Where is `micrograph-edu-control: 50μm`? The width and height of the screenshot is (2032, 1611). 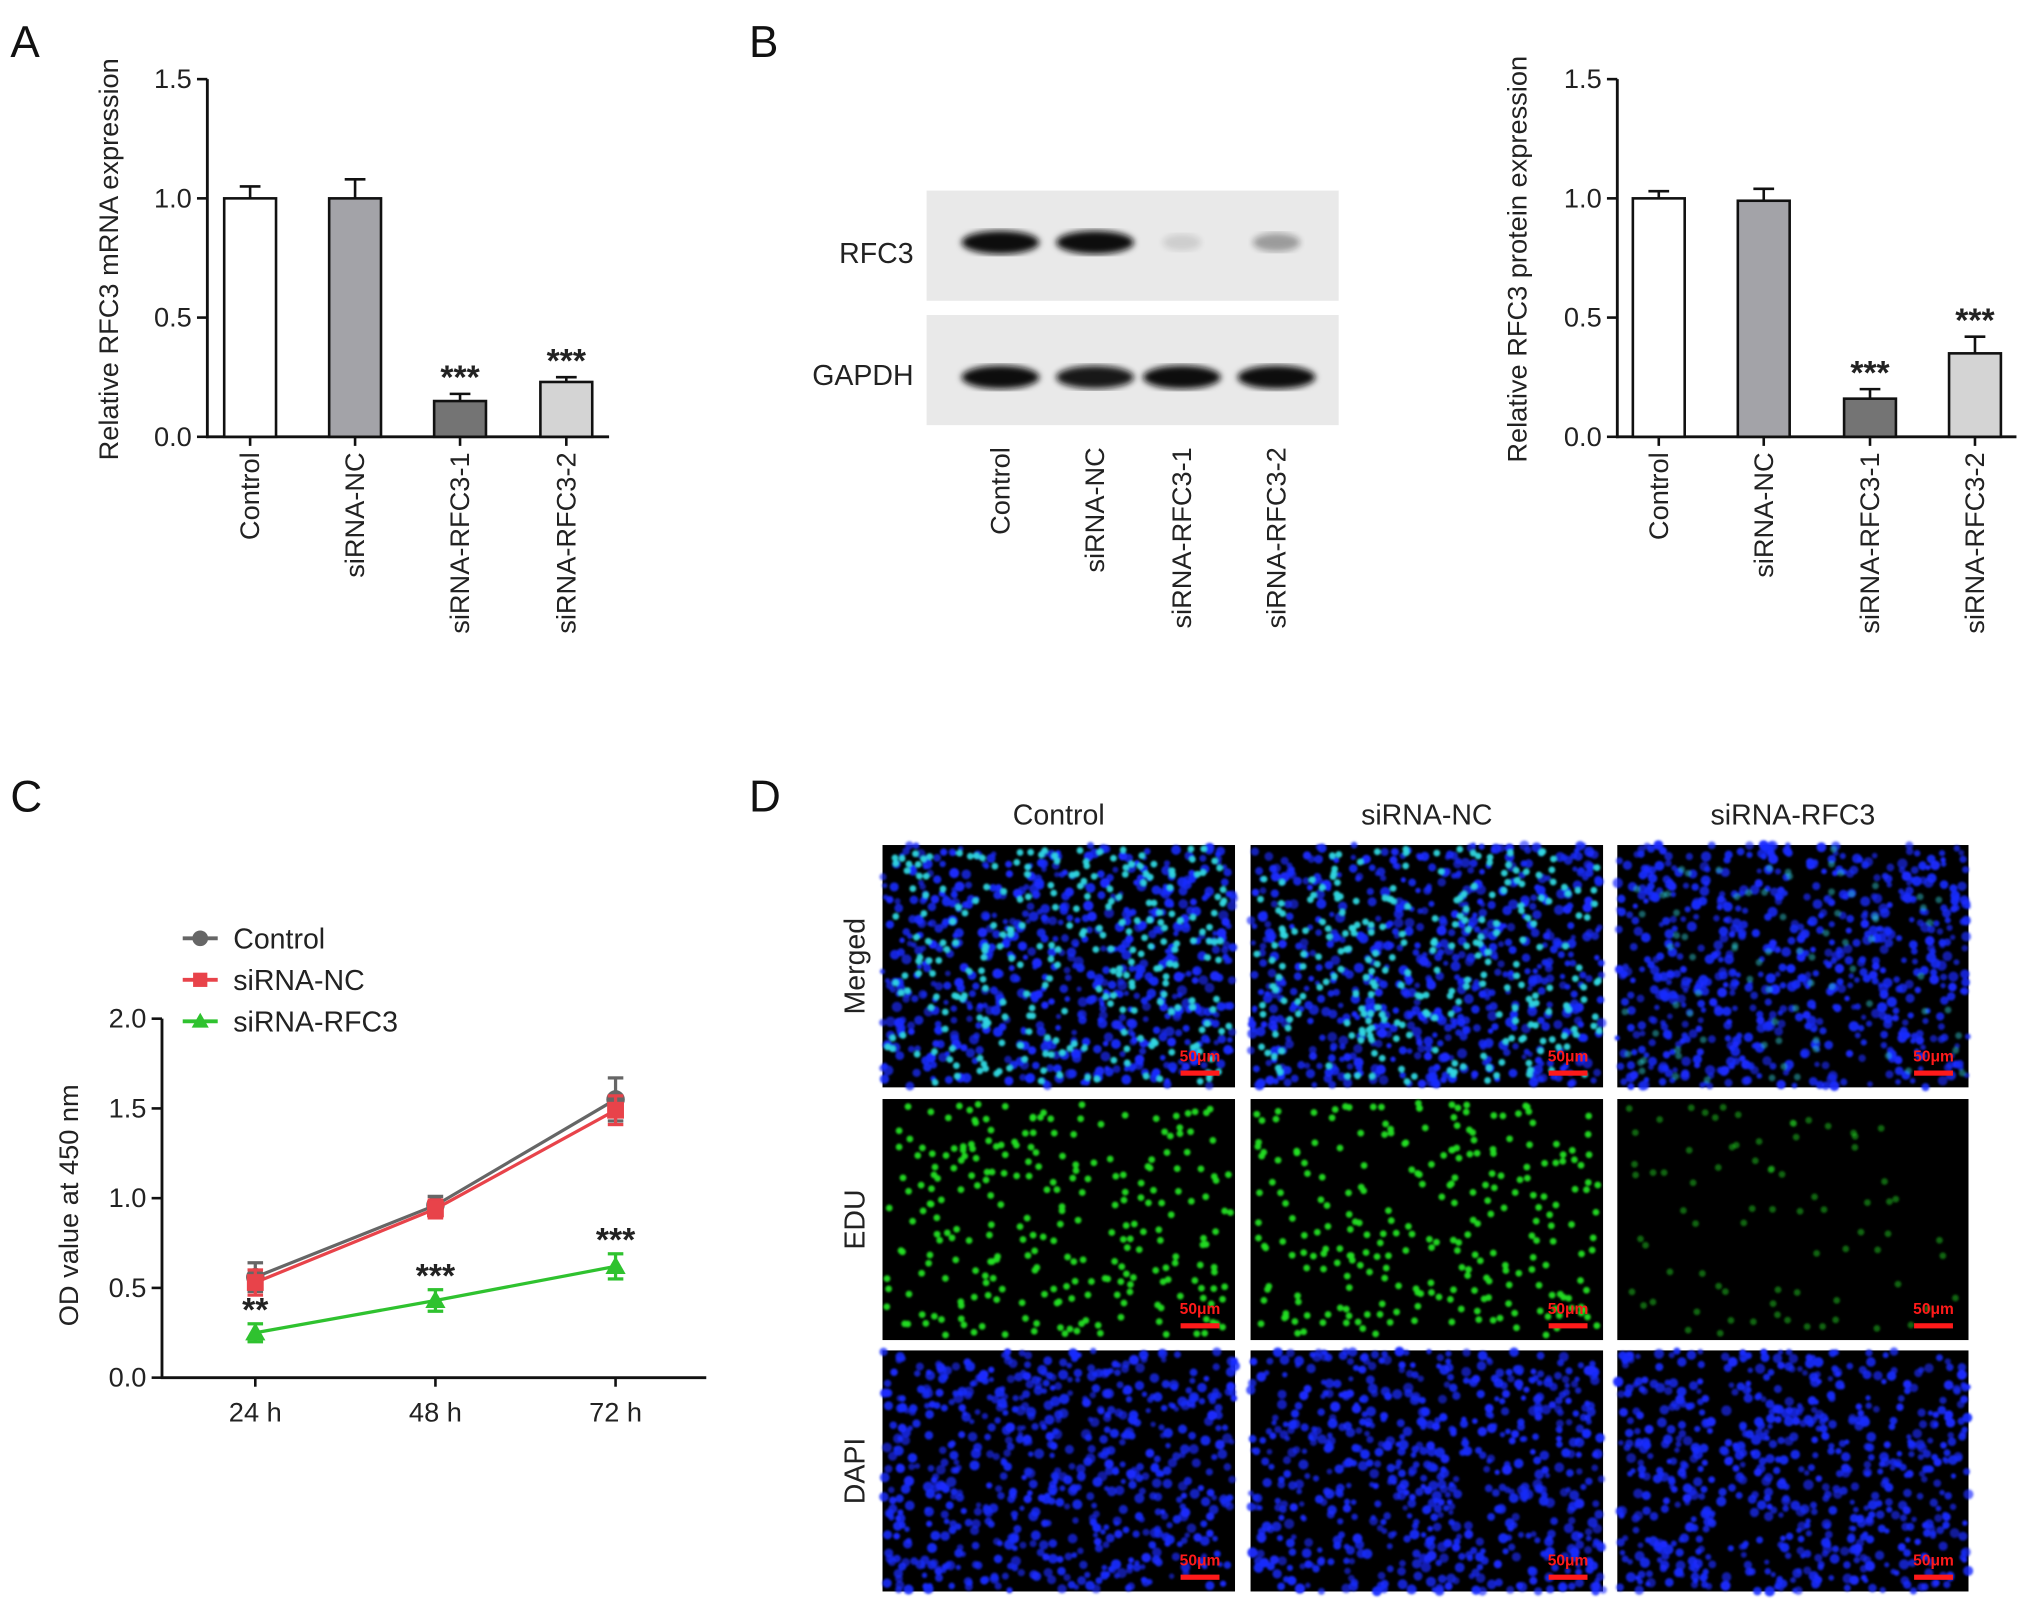
micrograph-edu-control: 50μm is located at coordinates (1059, 1220).